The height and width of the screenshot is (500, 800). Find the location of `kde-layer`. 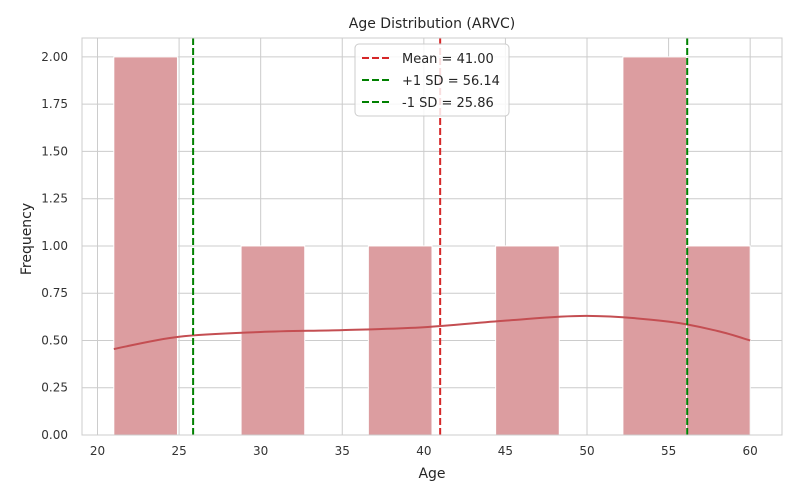

kde-layer is located at coordinates (432, 332).